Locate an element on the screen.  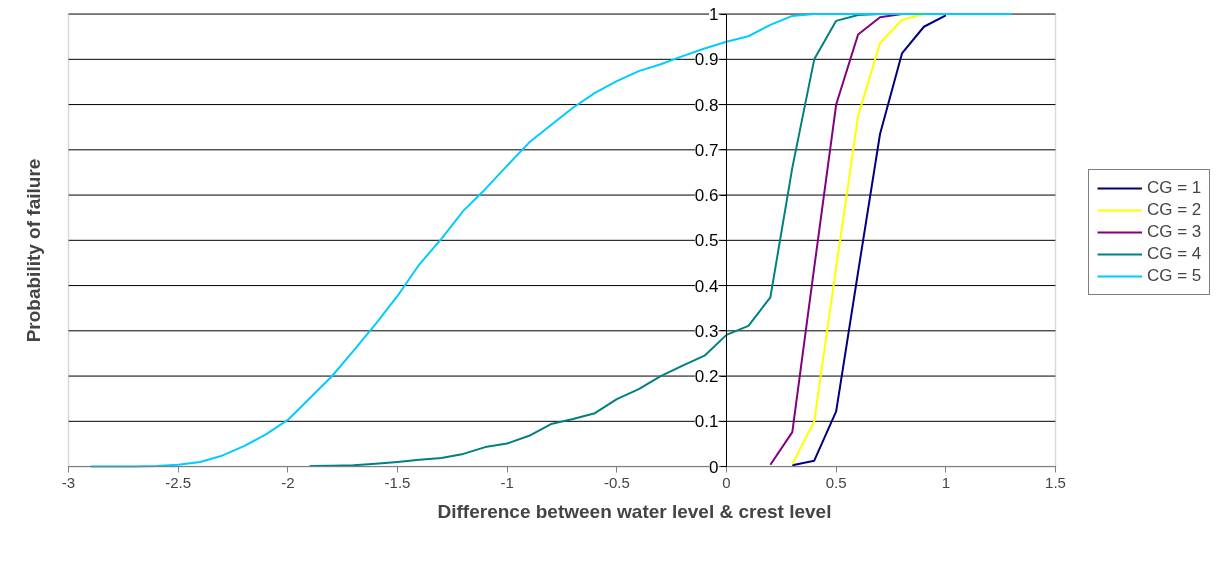
x-tick-label: -2.5 is located at coordinates (178, 482).